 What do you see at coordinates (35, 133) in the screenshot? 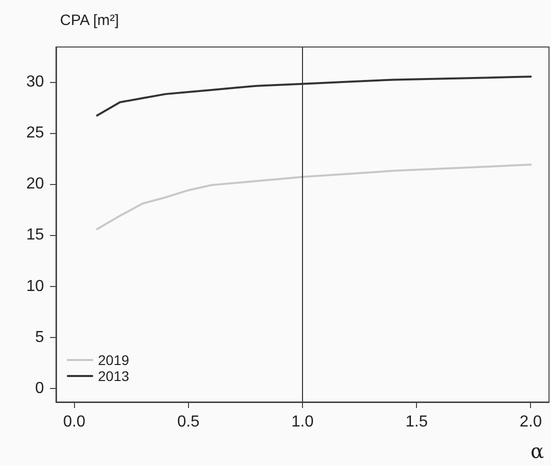
I see `y-tick-label: 25` at bounding box center [35, 133].